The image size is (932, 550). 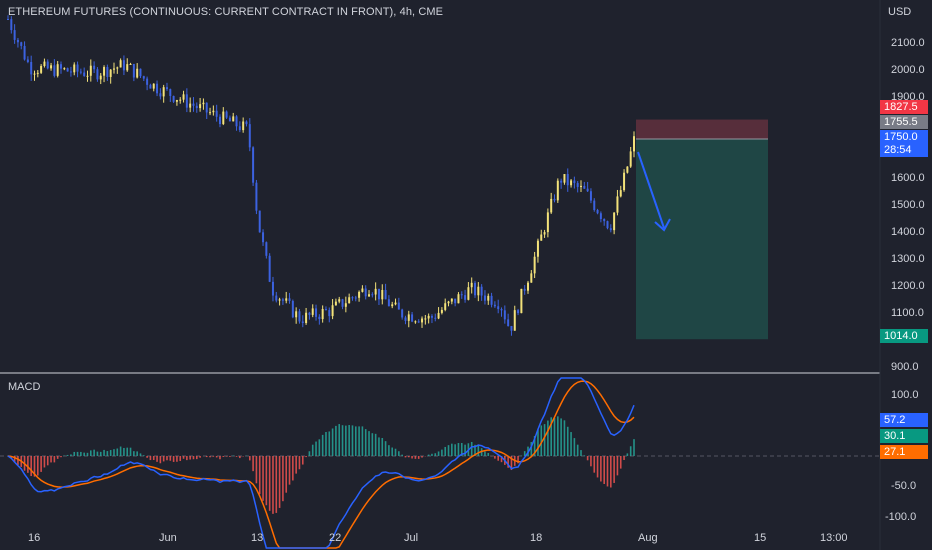 I want to click on currency-label: USD, so click(x=900, y=12).